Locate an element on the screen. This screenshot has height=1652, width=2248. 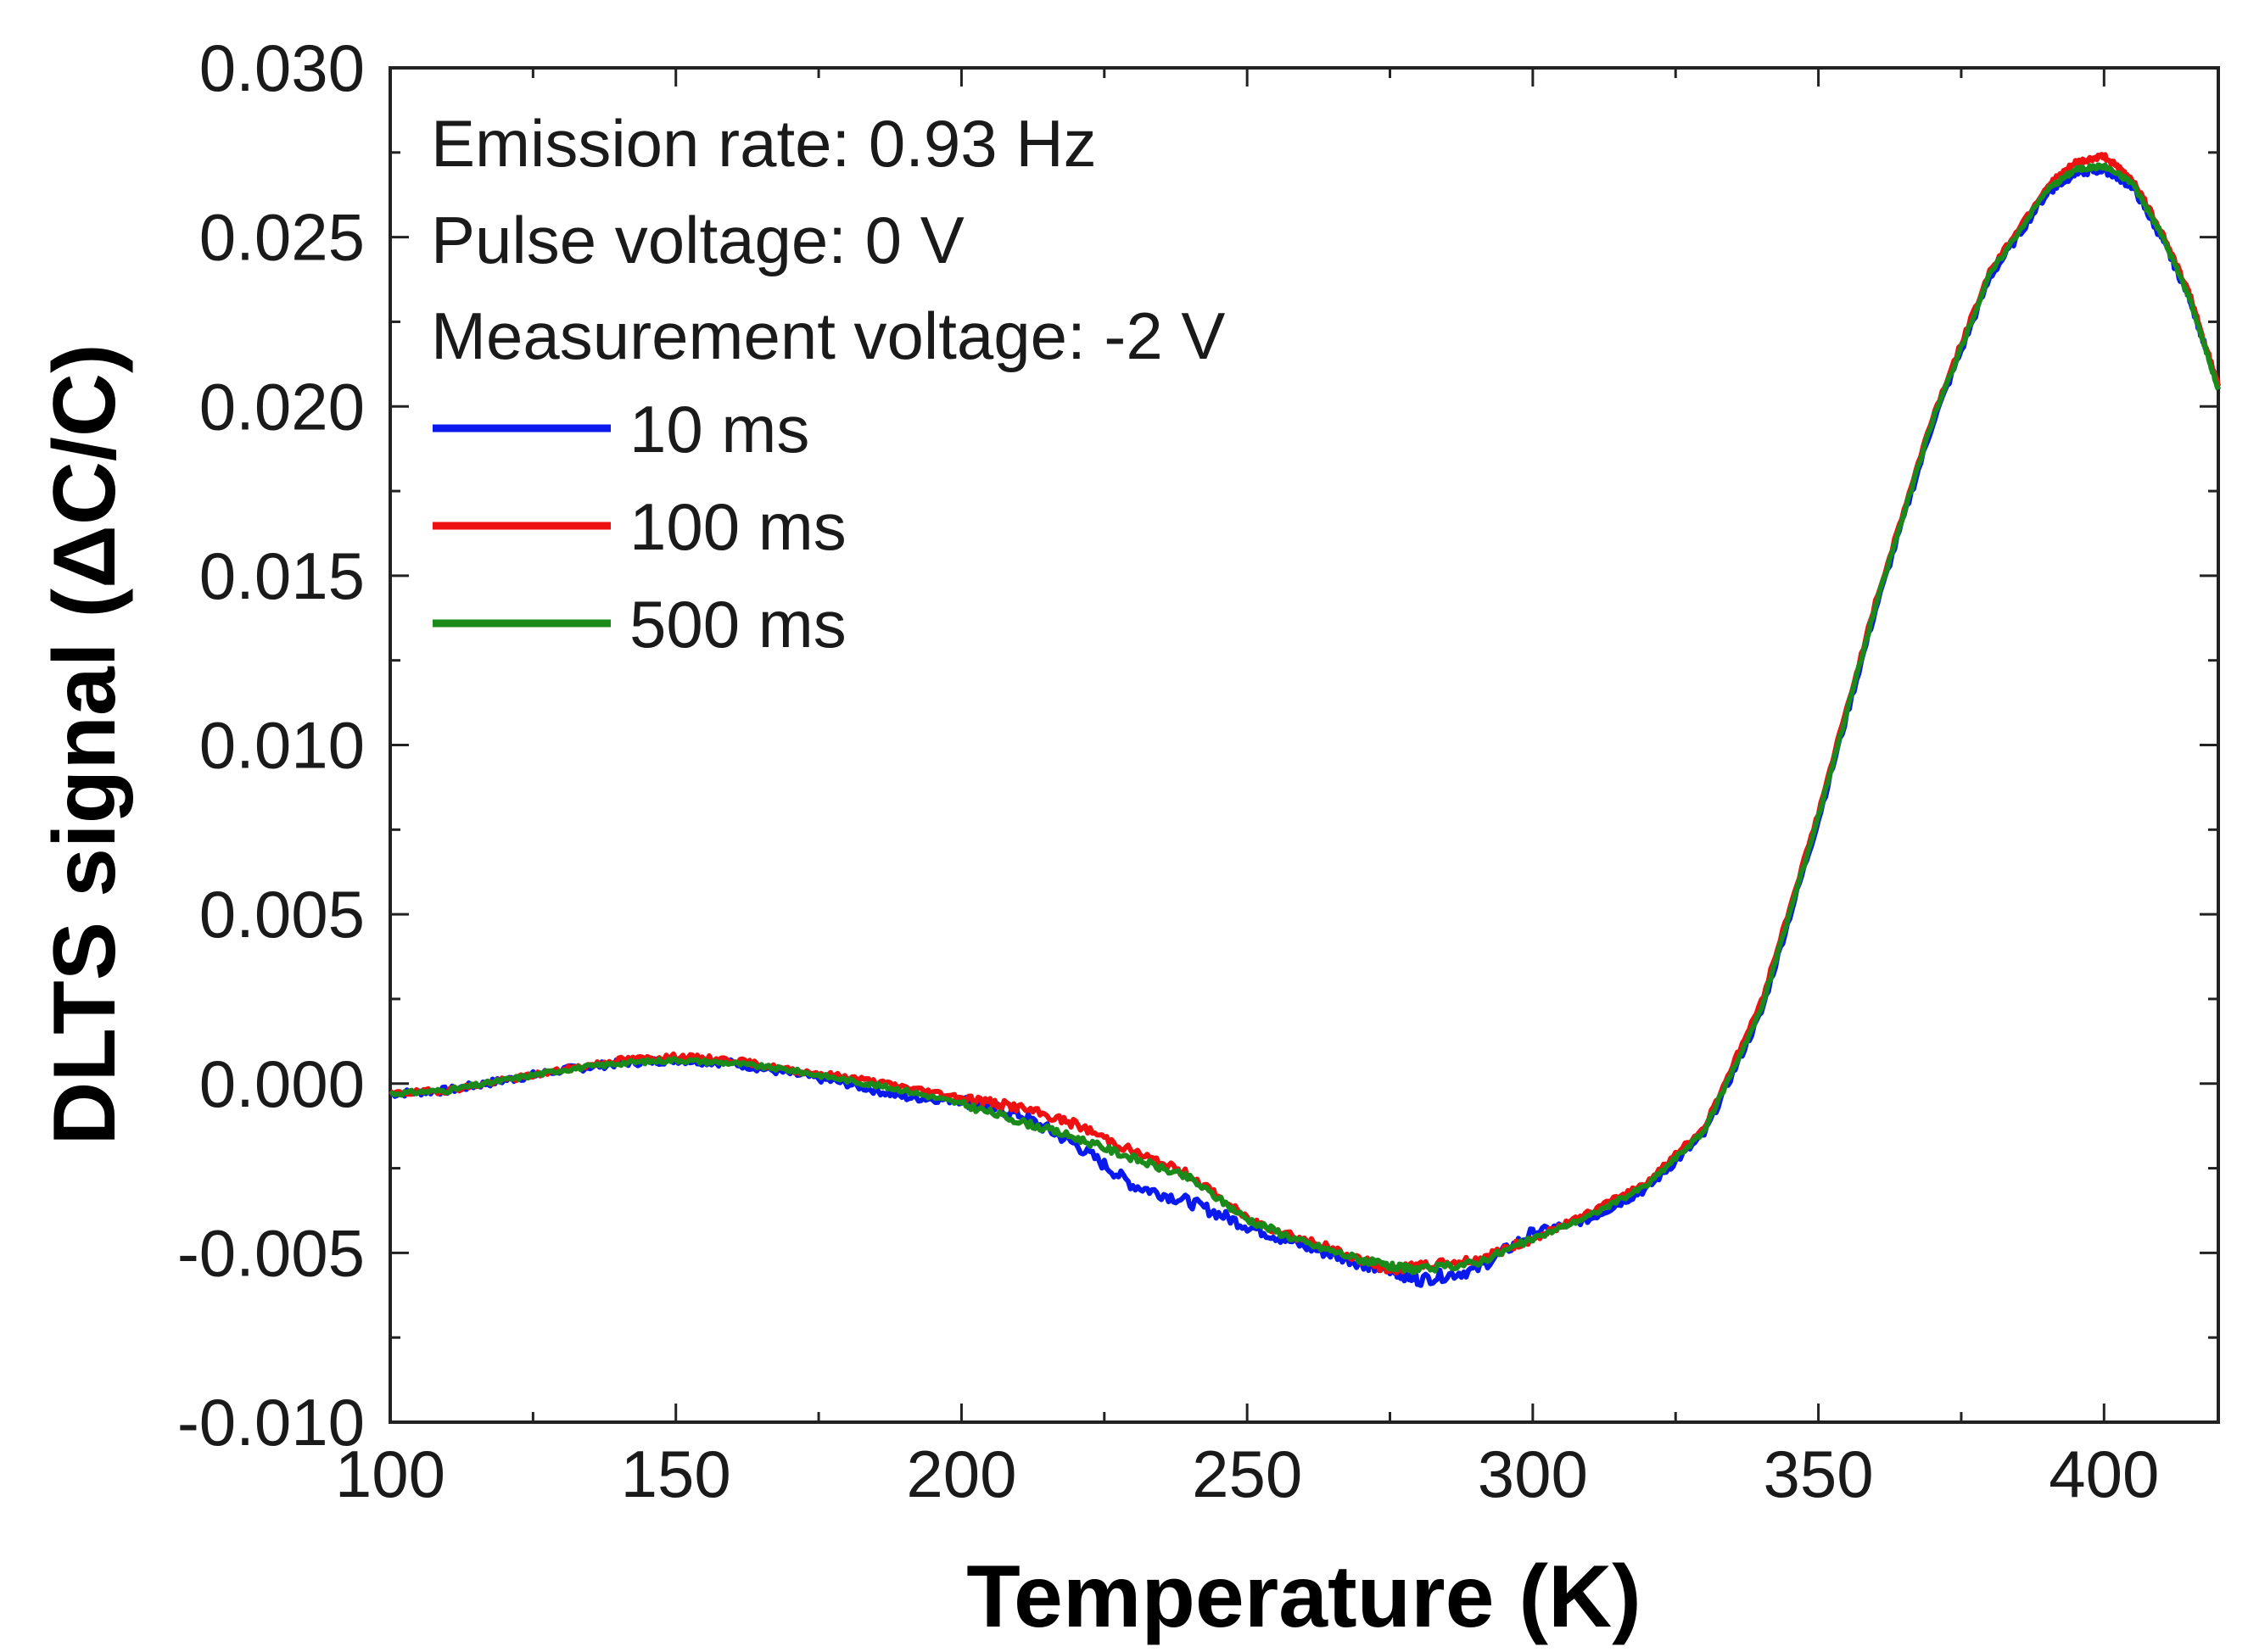
x-tick-label: 300 is located at coordinates (1533, 1474).